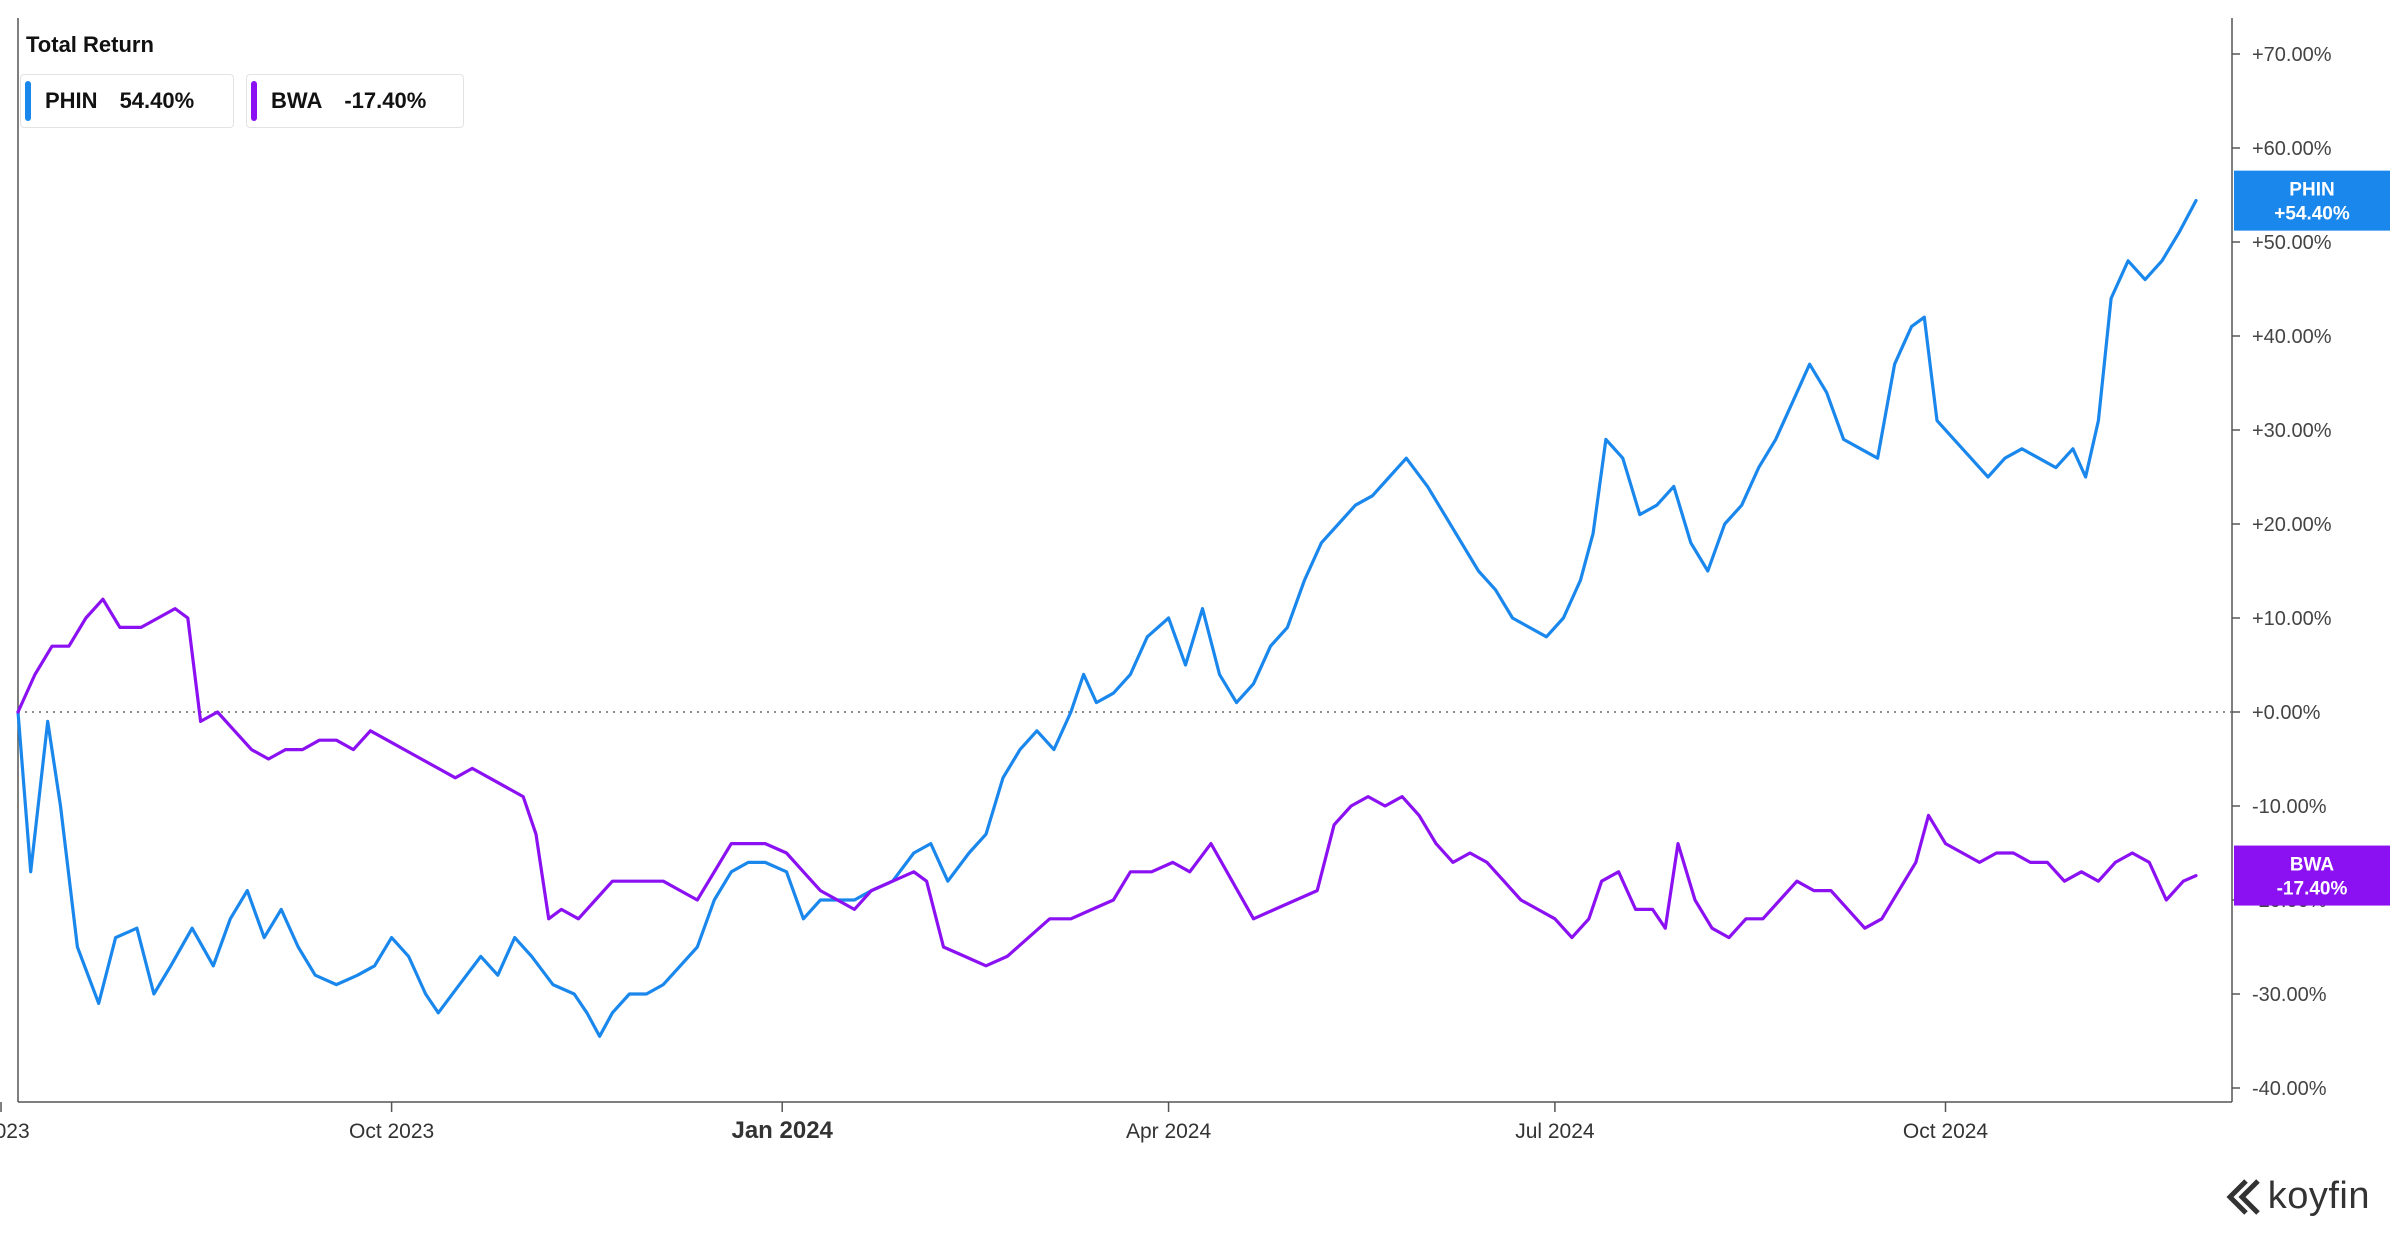  What do you see at coordinates (2292, 55) in the screenshot?
I see `y-tick-label: +70.00%` at bounding box center [2292, 55].